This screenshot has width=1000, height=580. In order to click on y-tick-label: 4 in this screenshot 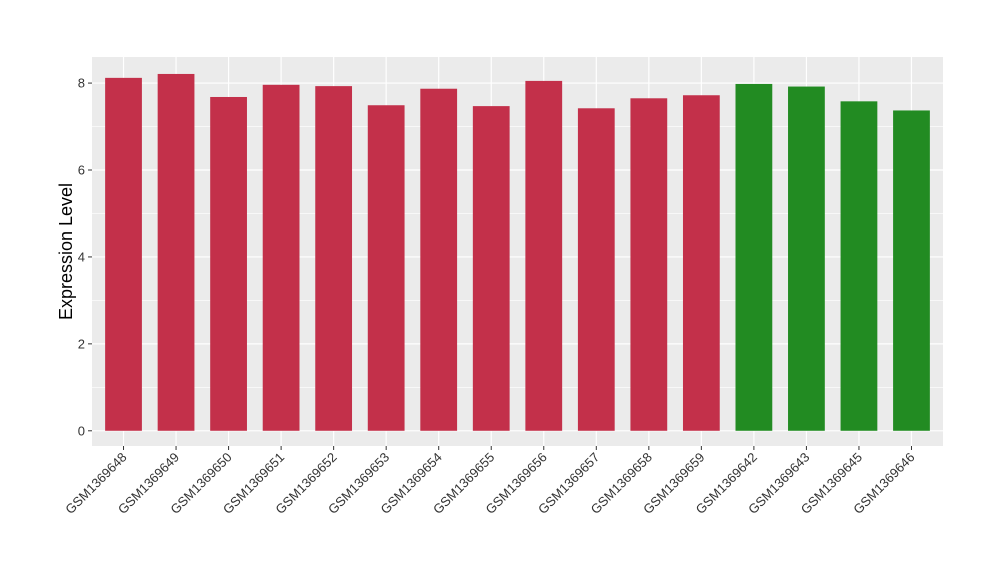, I will do `click(81, 256)`.